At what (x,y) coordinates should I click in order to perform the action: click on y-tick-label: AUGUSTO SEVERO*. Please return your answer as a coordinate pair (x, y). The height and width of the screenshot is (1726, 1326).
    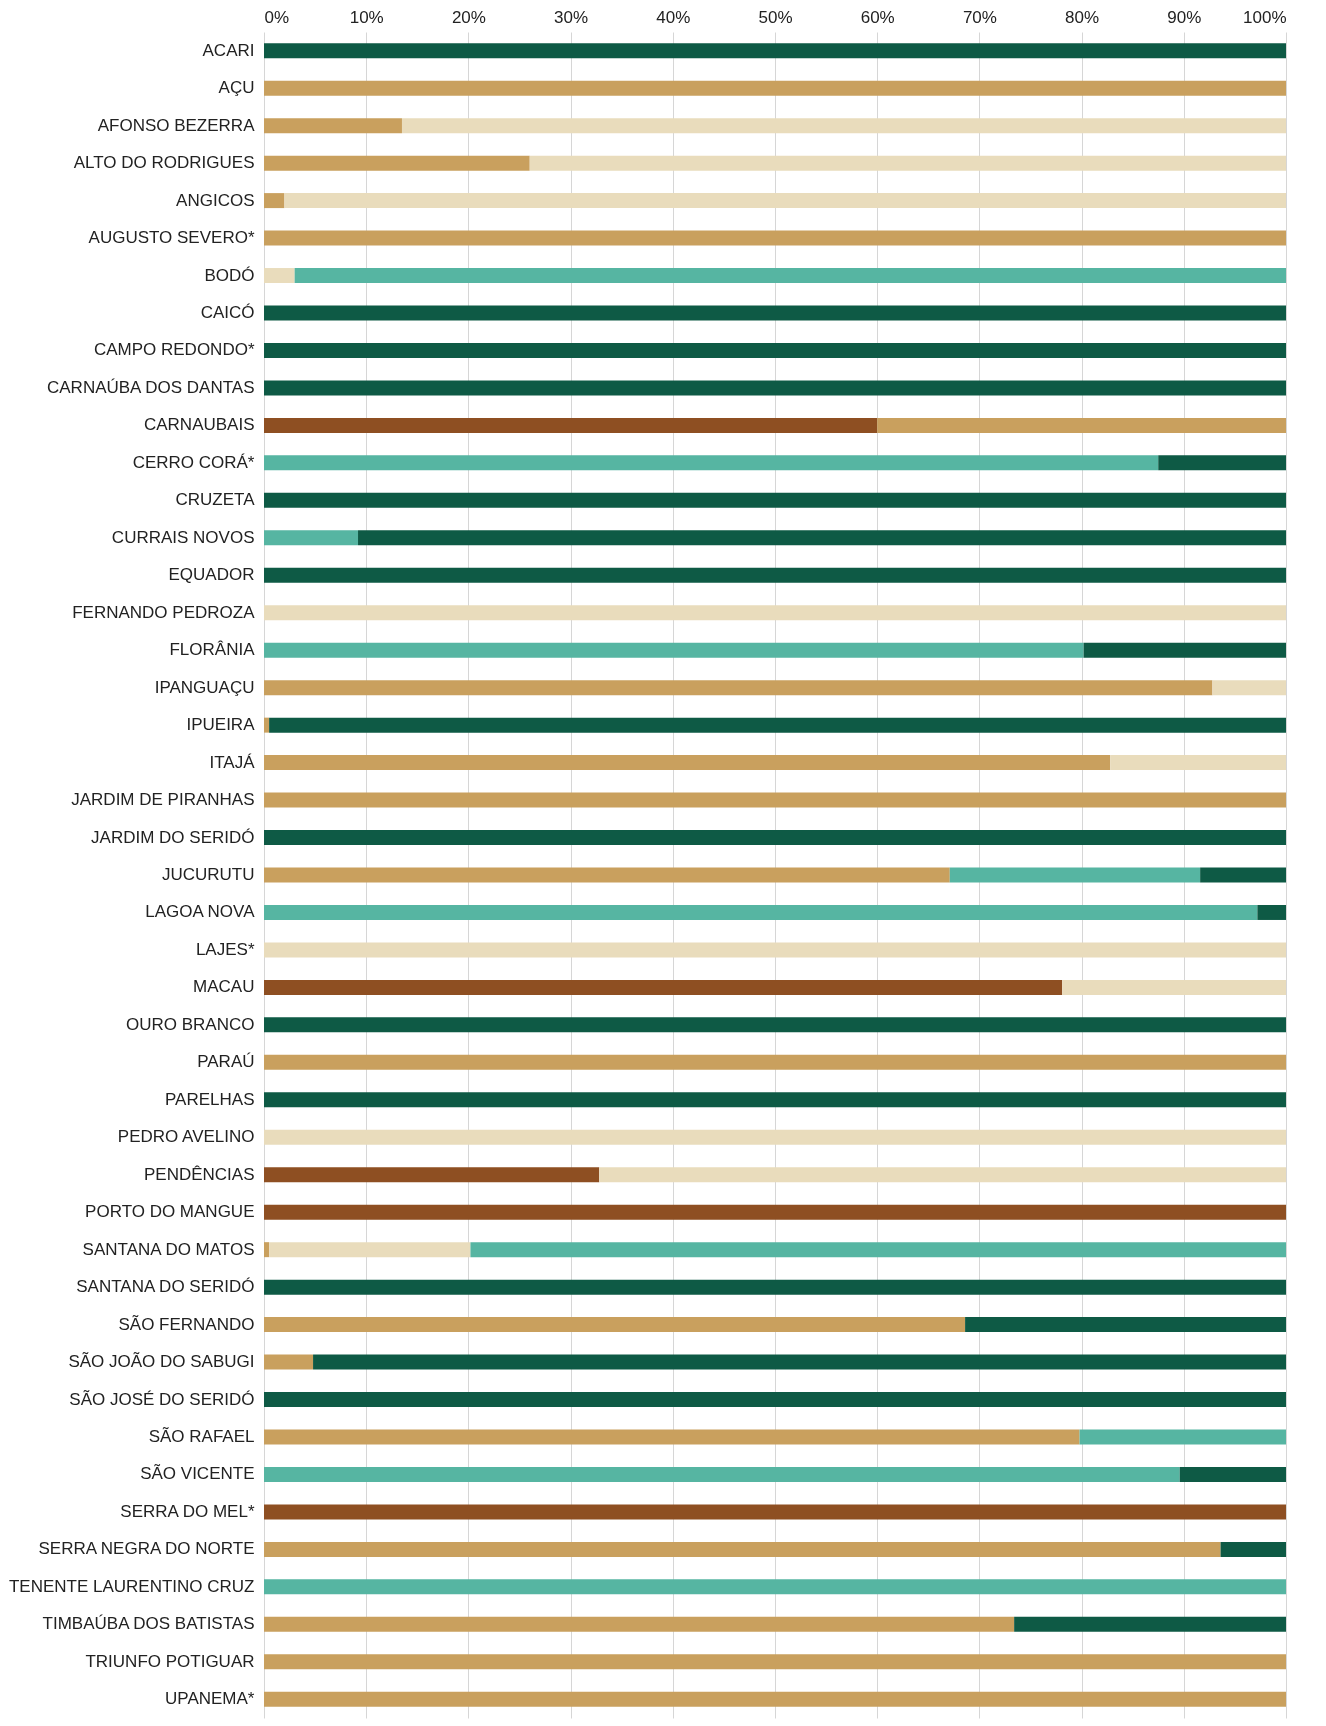
    Looking at the image, I should click on (171, 238).